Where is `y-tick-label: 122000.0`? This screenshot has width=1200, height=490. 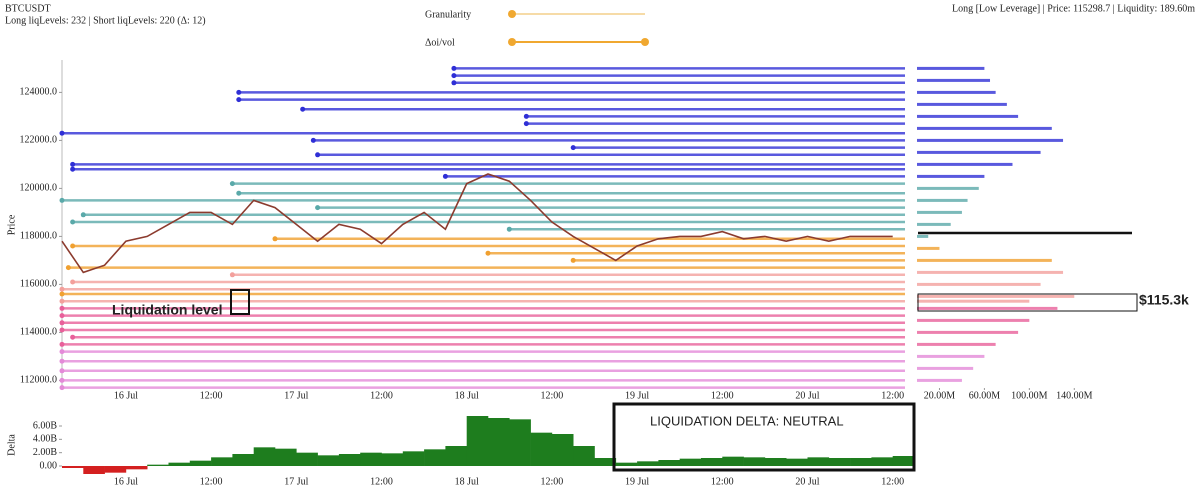
y-tick-label: 122000.0 is located at coordinates (39, 140).